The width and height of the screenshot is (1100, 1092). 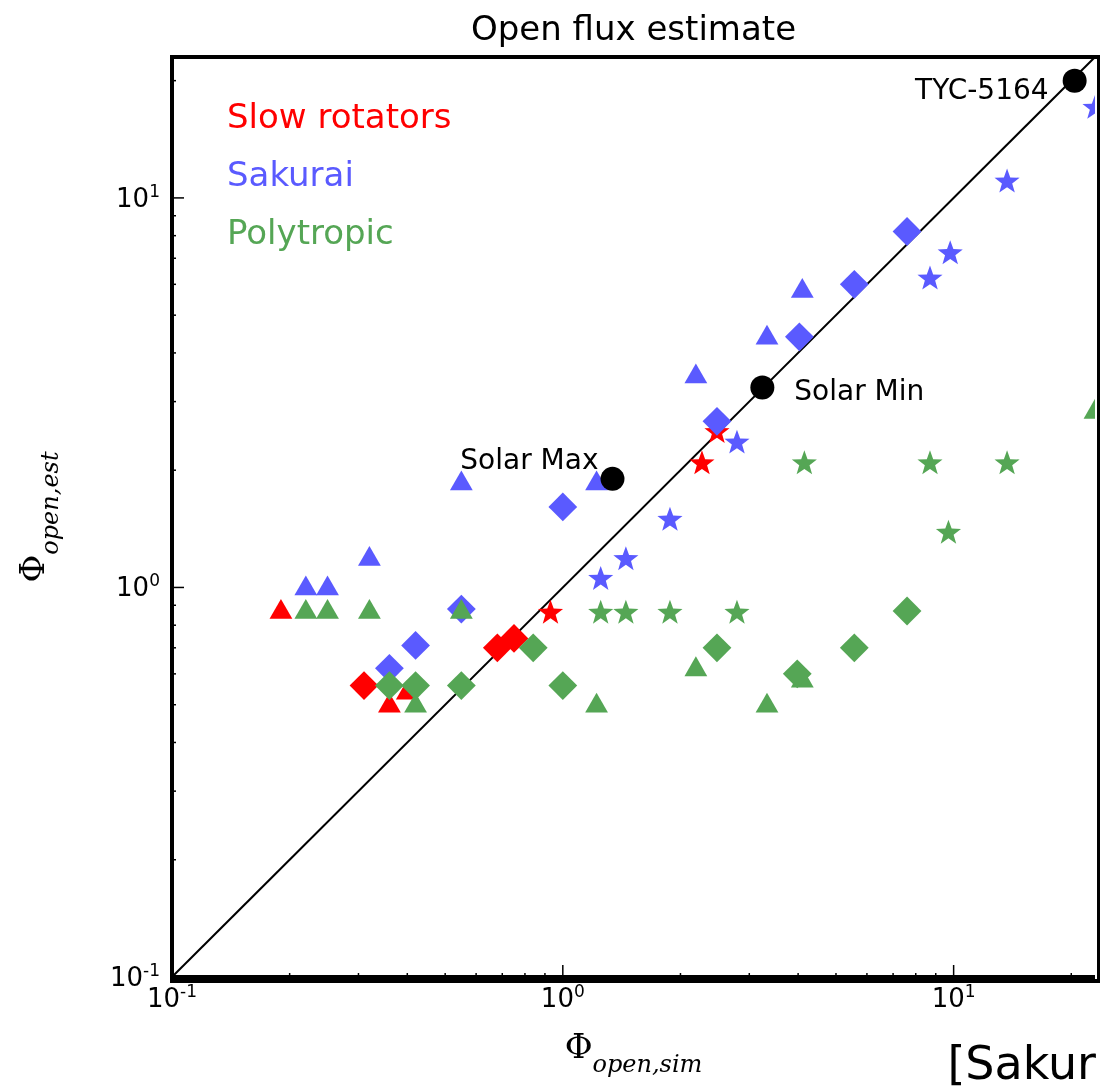 I want to click on chart-title: Open flux estimate, so click(x=633, y=28).